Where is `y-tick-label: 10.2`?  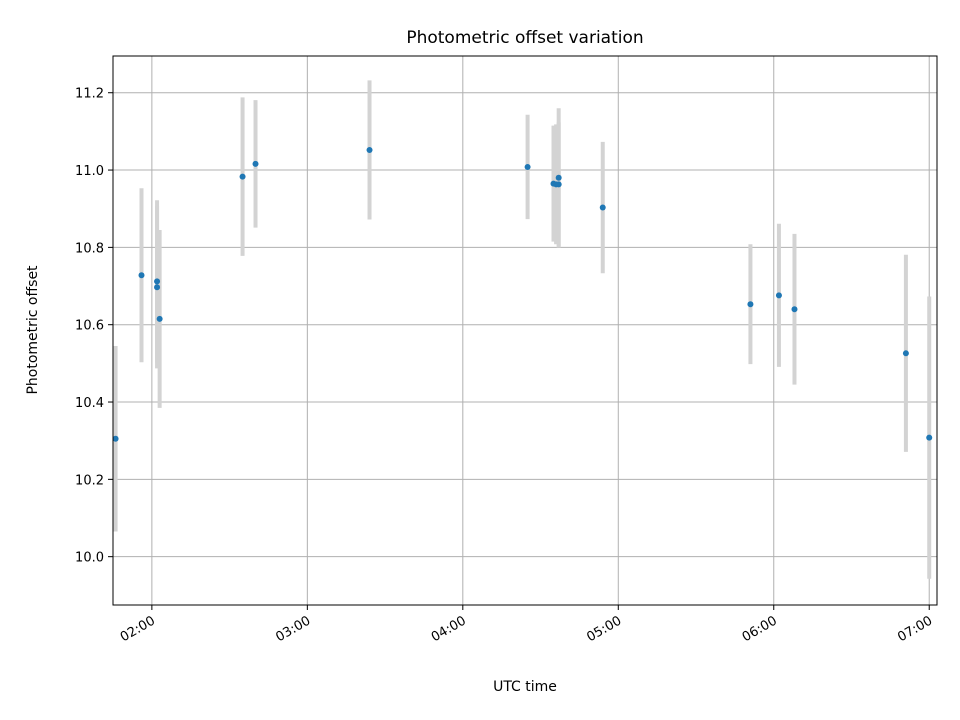 y-tick-label: 10.2 is located at coordinates (89, 480).